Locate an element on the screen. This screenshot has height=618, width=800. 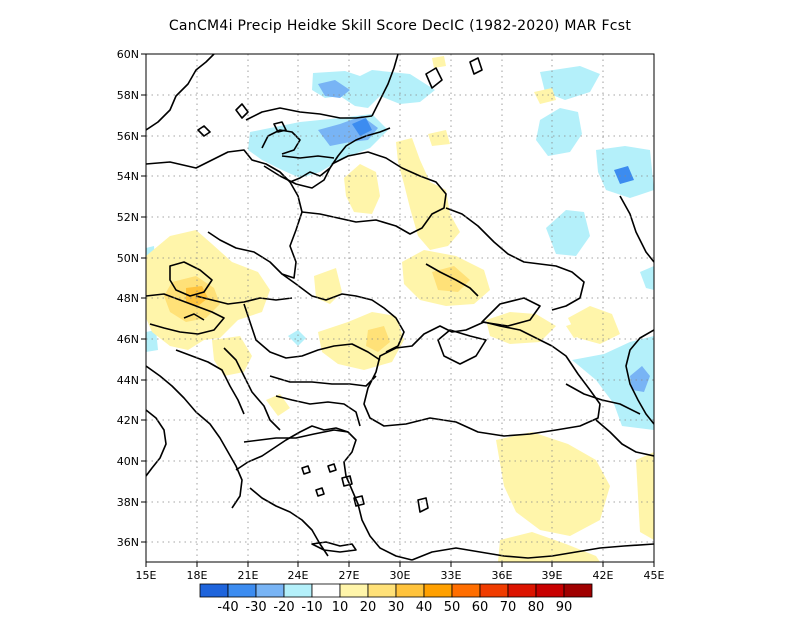
lat-label: 44N is located at coordinates (128, 380).